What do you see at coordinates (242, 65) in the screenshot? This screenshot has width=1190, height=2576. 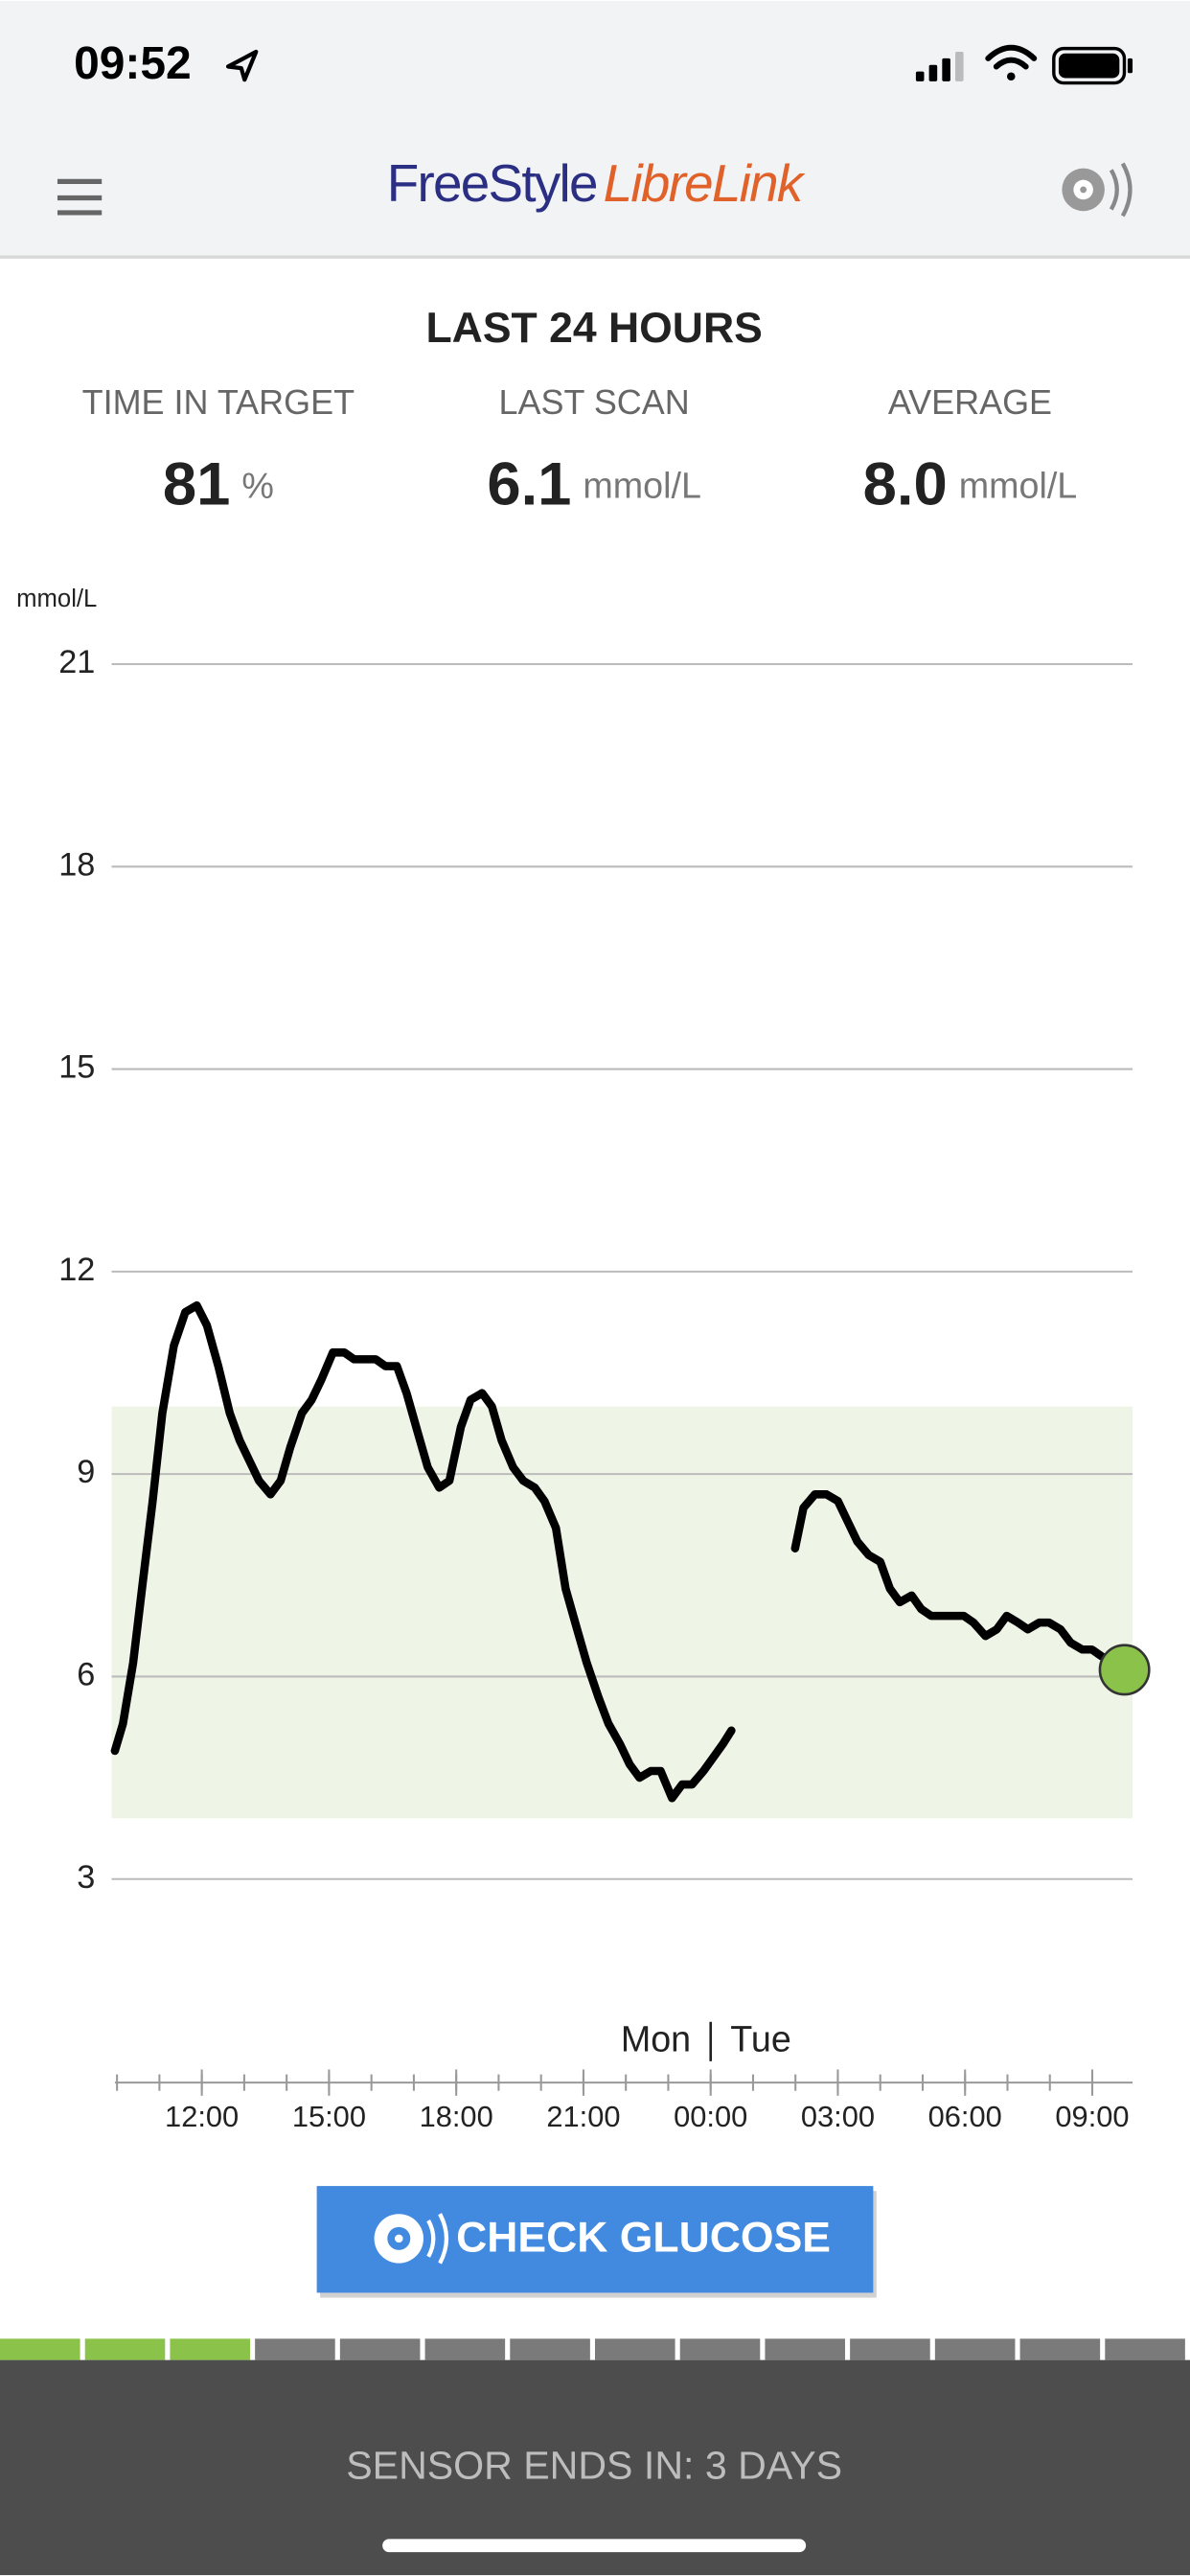 I see `location-icon` at bounding box center [242, 65].